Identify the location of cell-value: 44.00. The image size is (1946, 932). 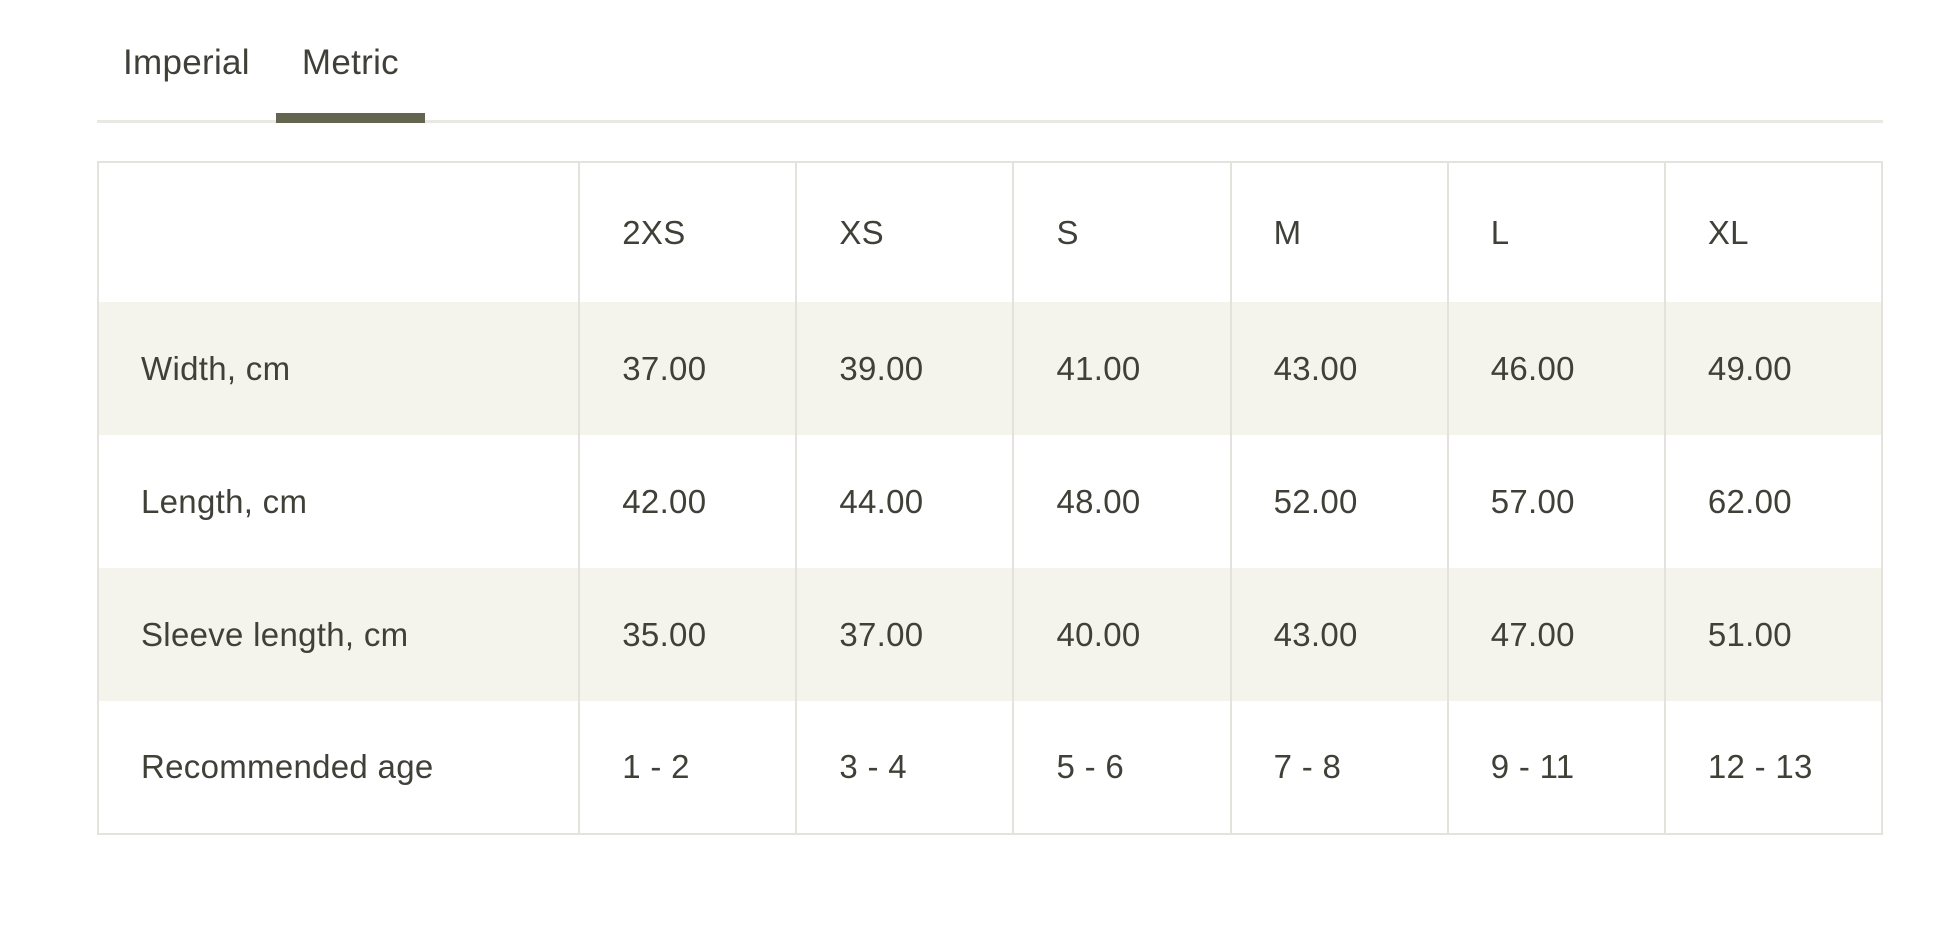
(905, 501).